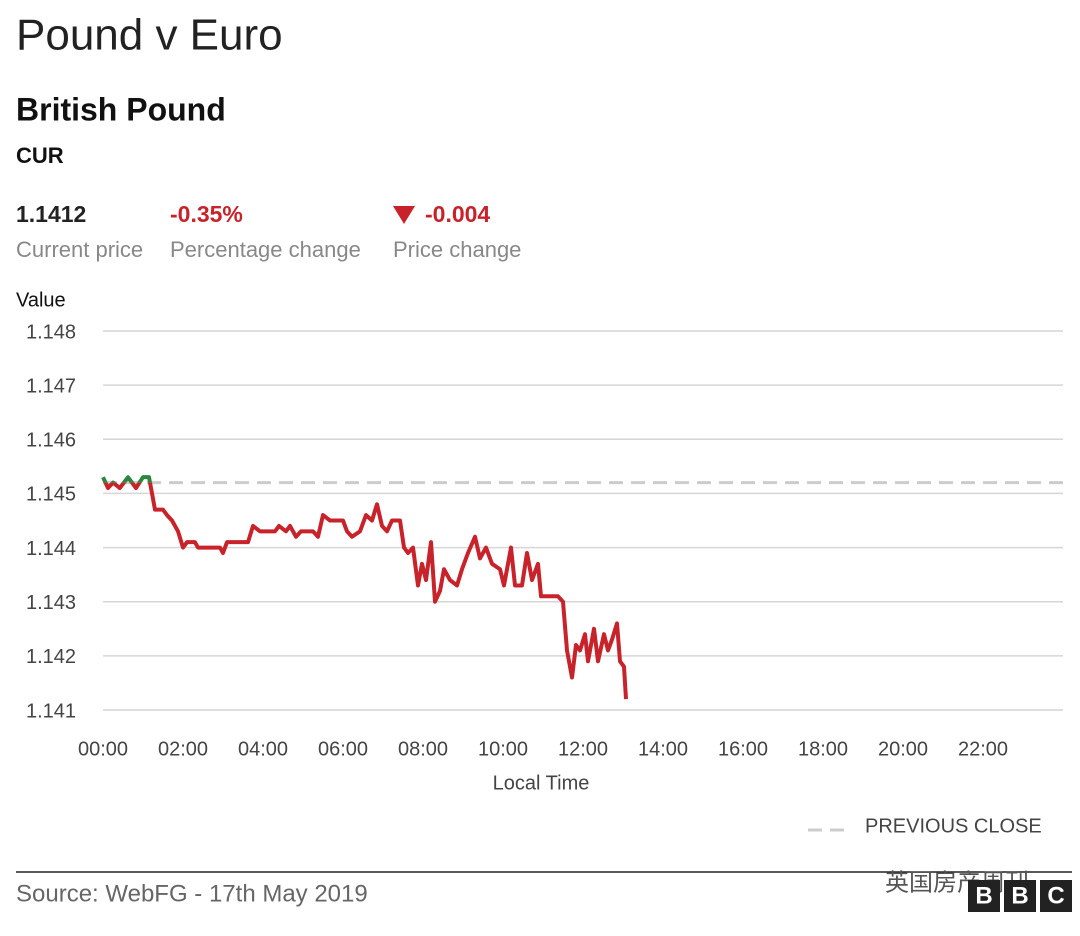 This screenshot has width=1080, height=936. I want to click on x-tick-label: 06:00, so click(343, 749).